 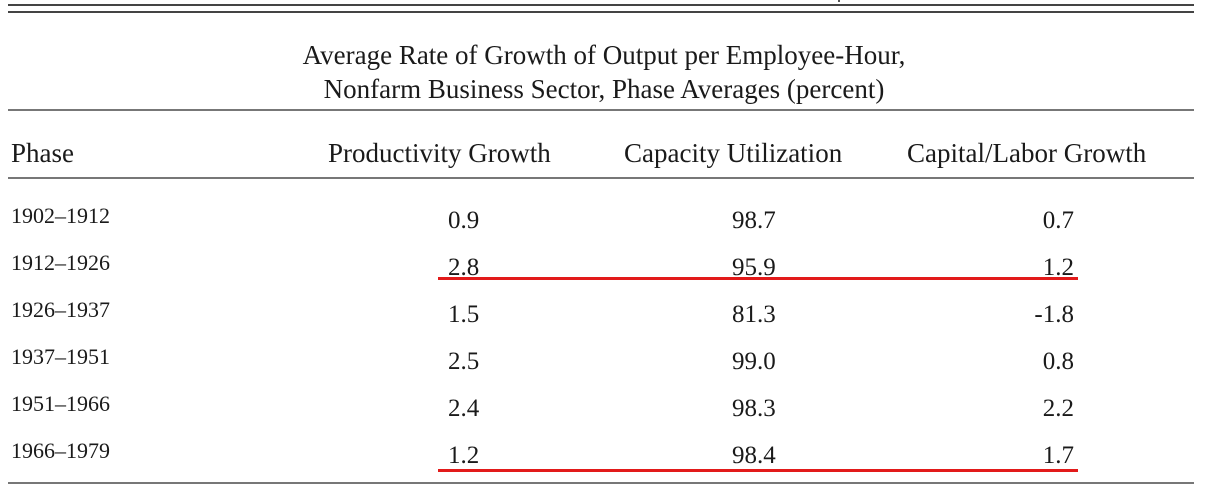 I want to click on capacity-cell: 98.7, so click(x=754, y=220).